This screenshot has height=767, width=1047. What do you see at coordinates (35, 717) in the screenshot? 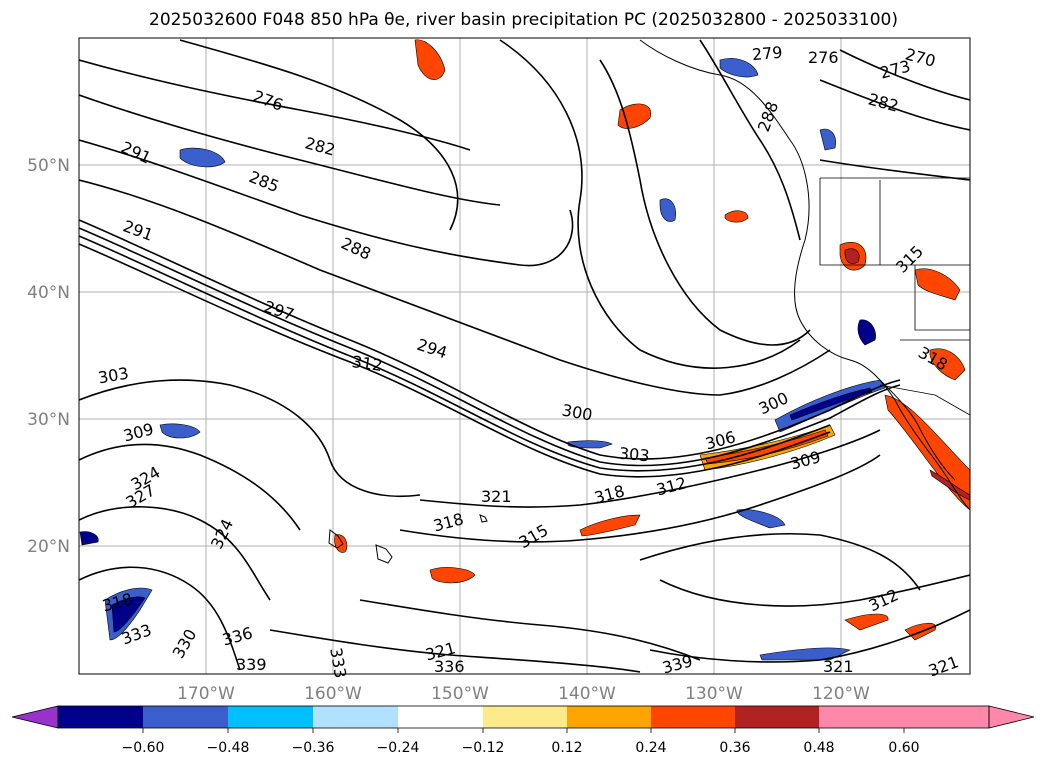
I see `colorbar-min-extend` at bounding box center [35, 717].